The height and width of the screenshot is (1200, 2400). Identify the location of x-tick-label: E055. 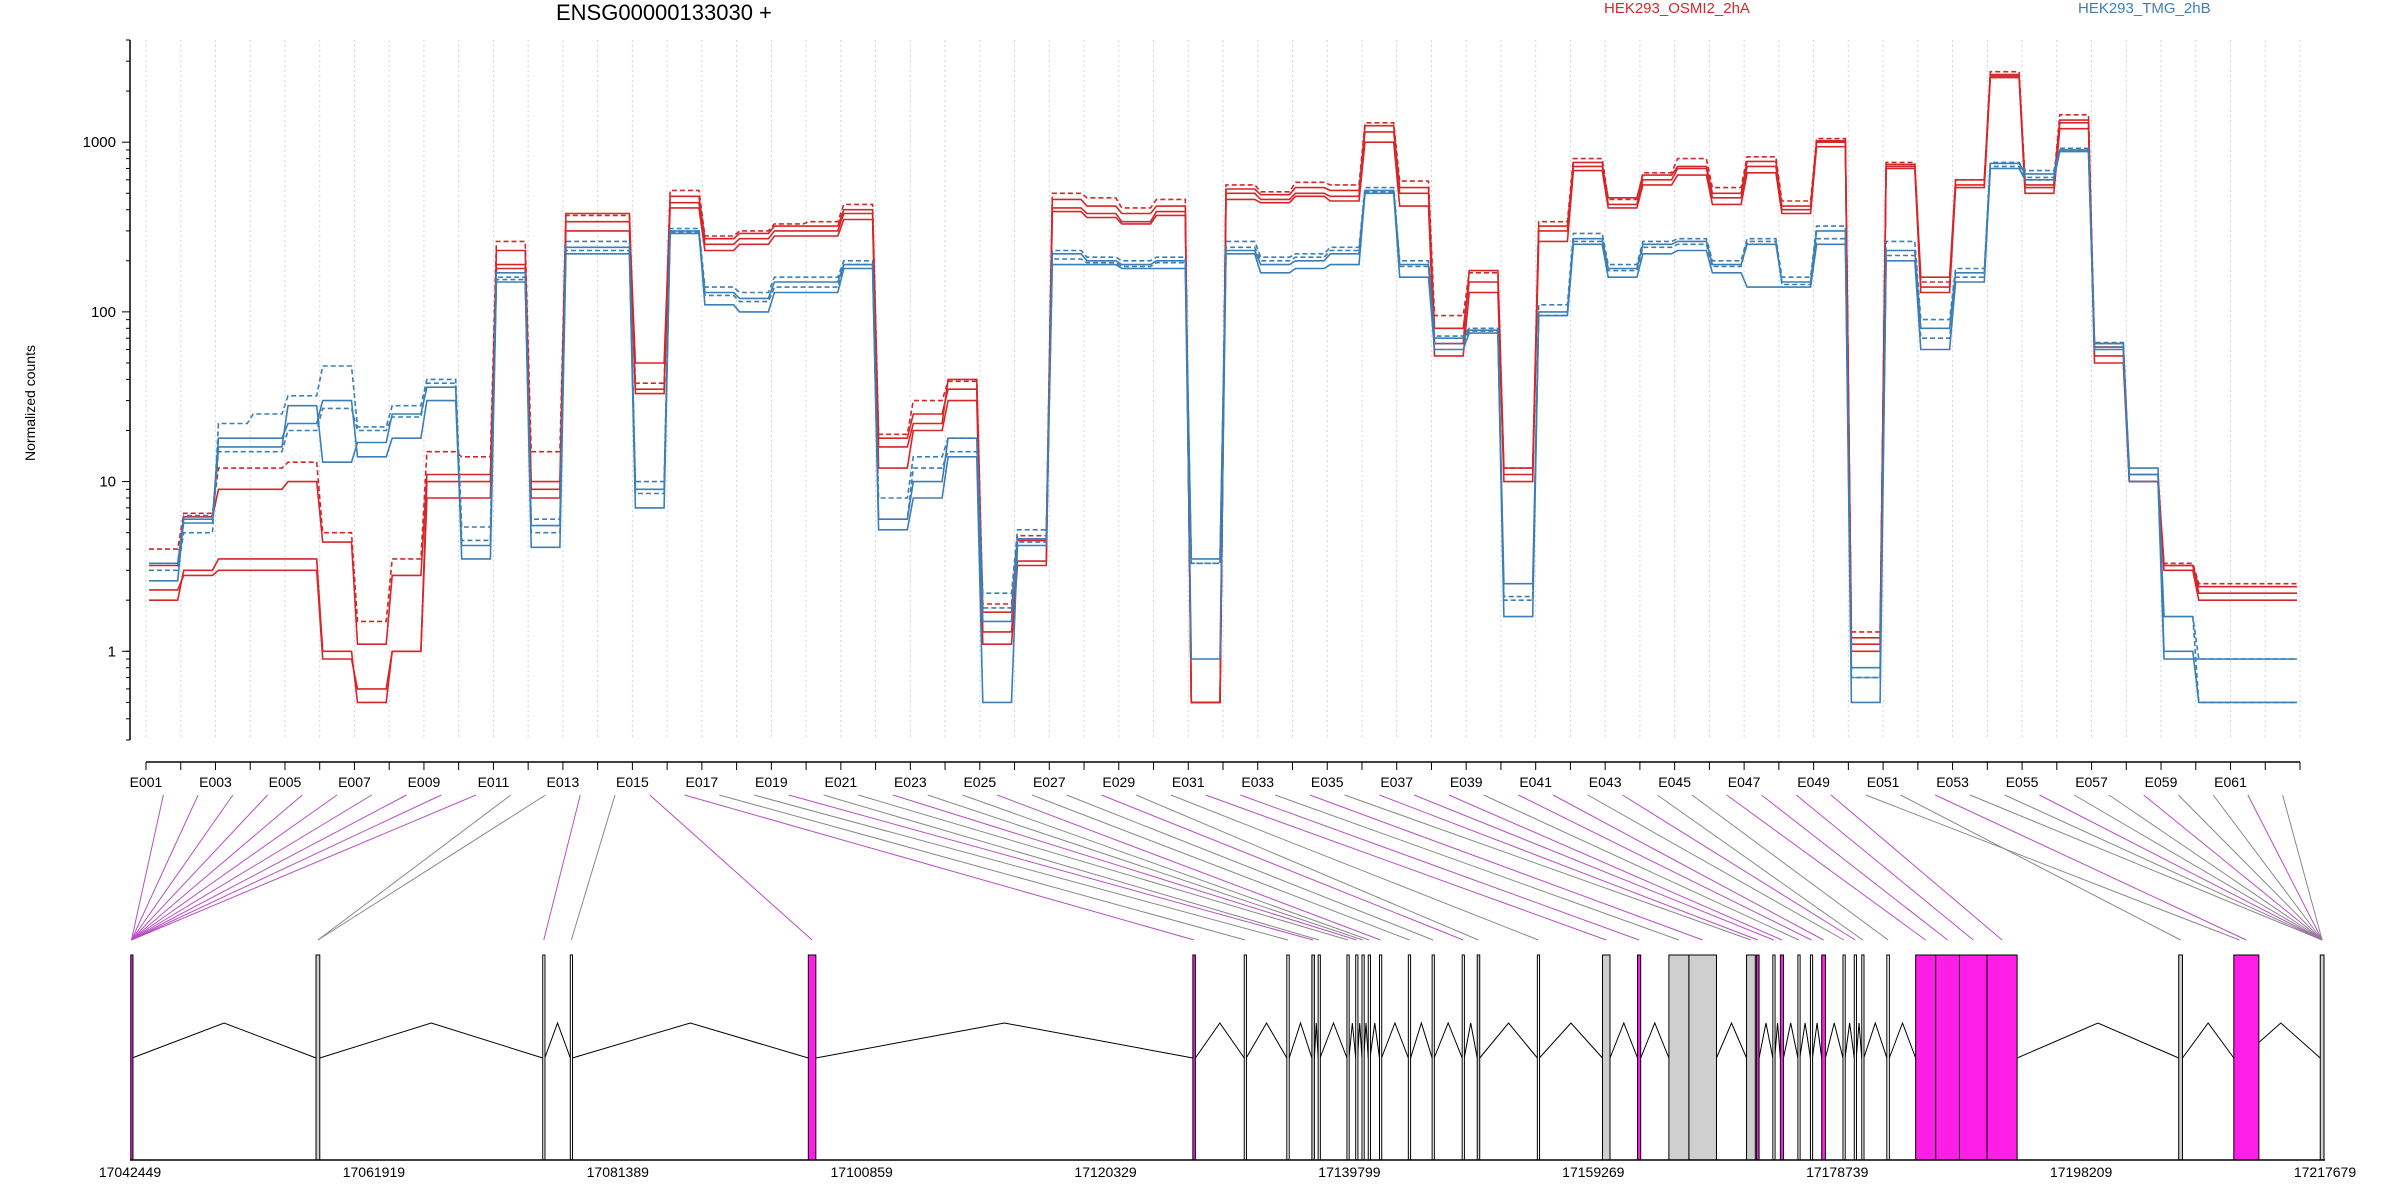
(2022, 782).